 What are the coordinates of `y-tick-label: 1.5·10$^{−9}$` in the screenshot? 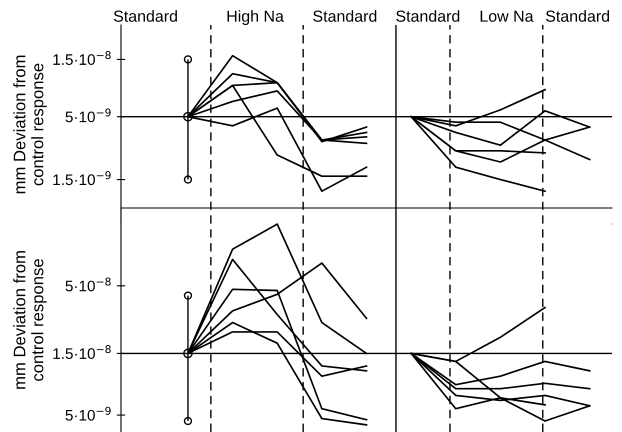 It's located at (82, 178).